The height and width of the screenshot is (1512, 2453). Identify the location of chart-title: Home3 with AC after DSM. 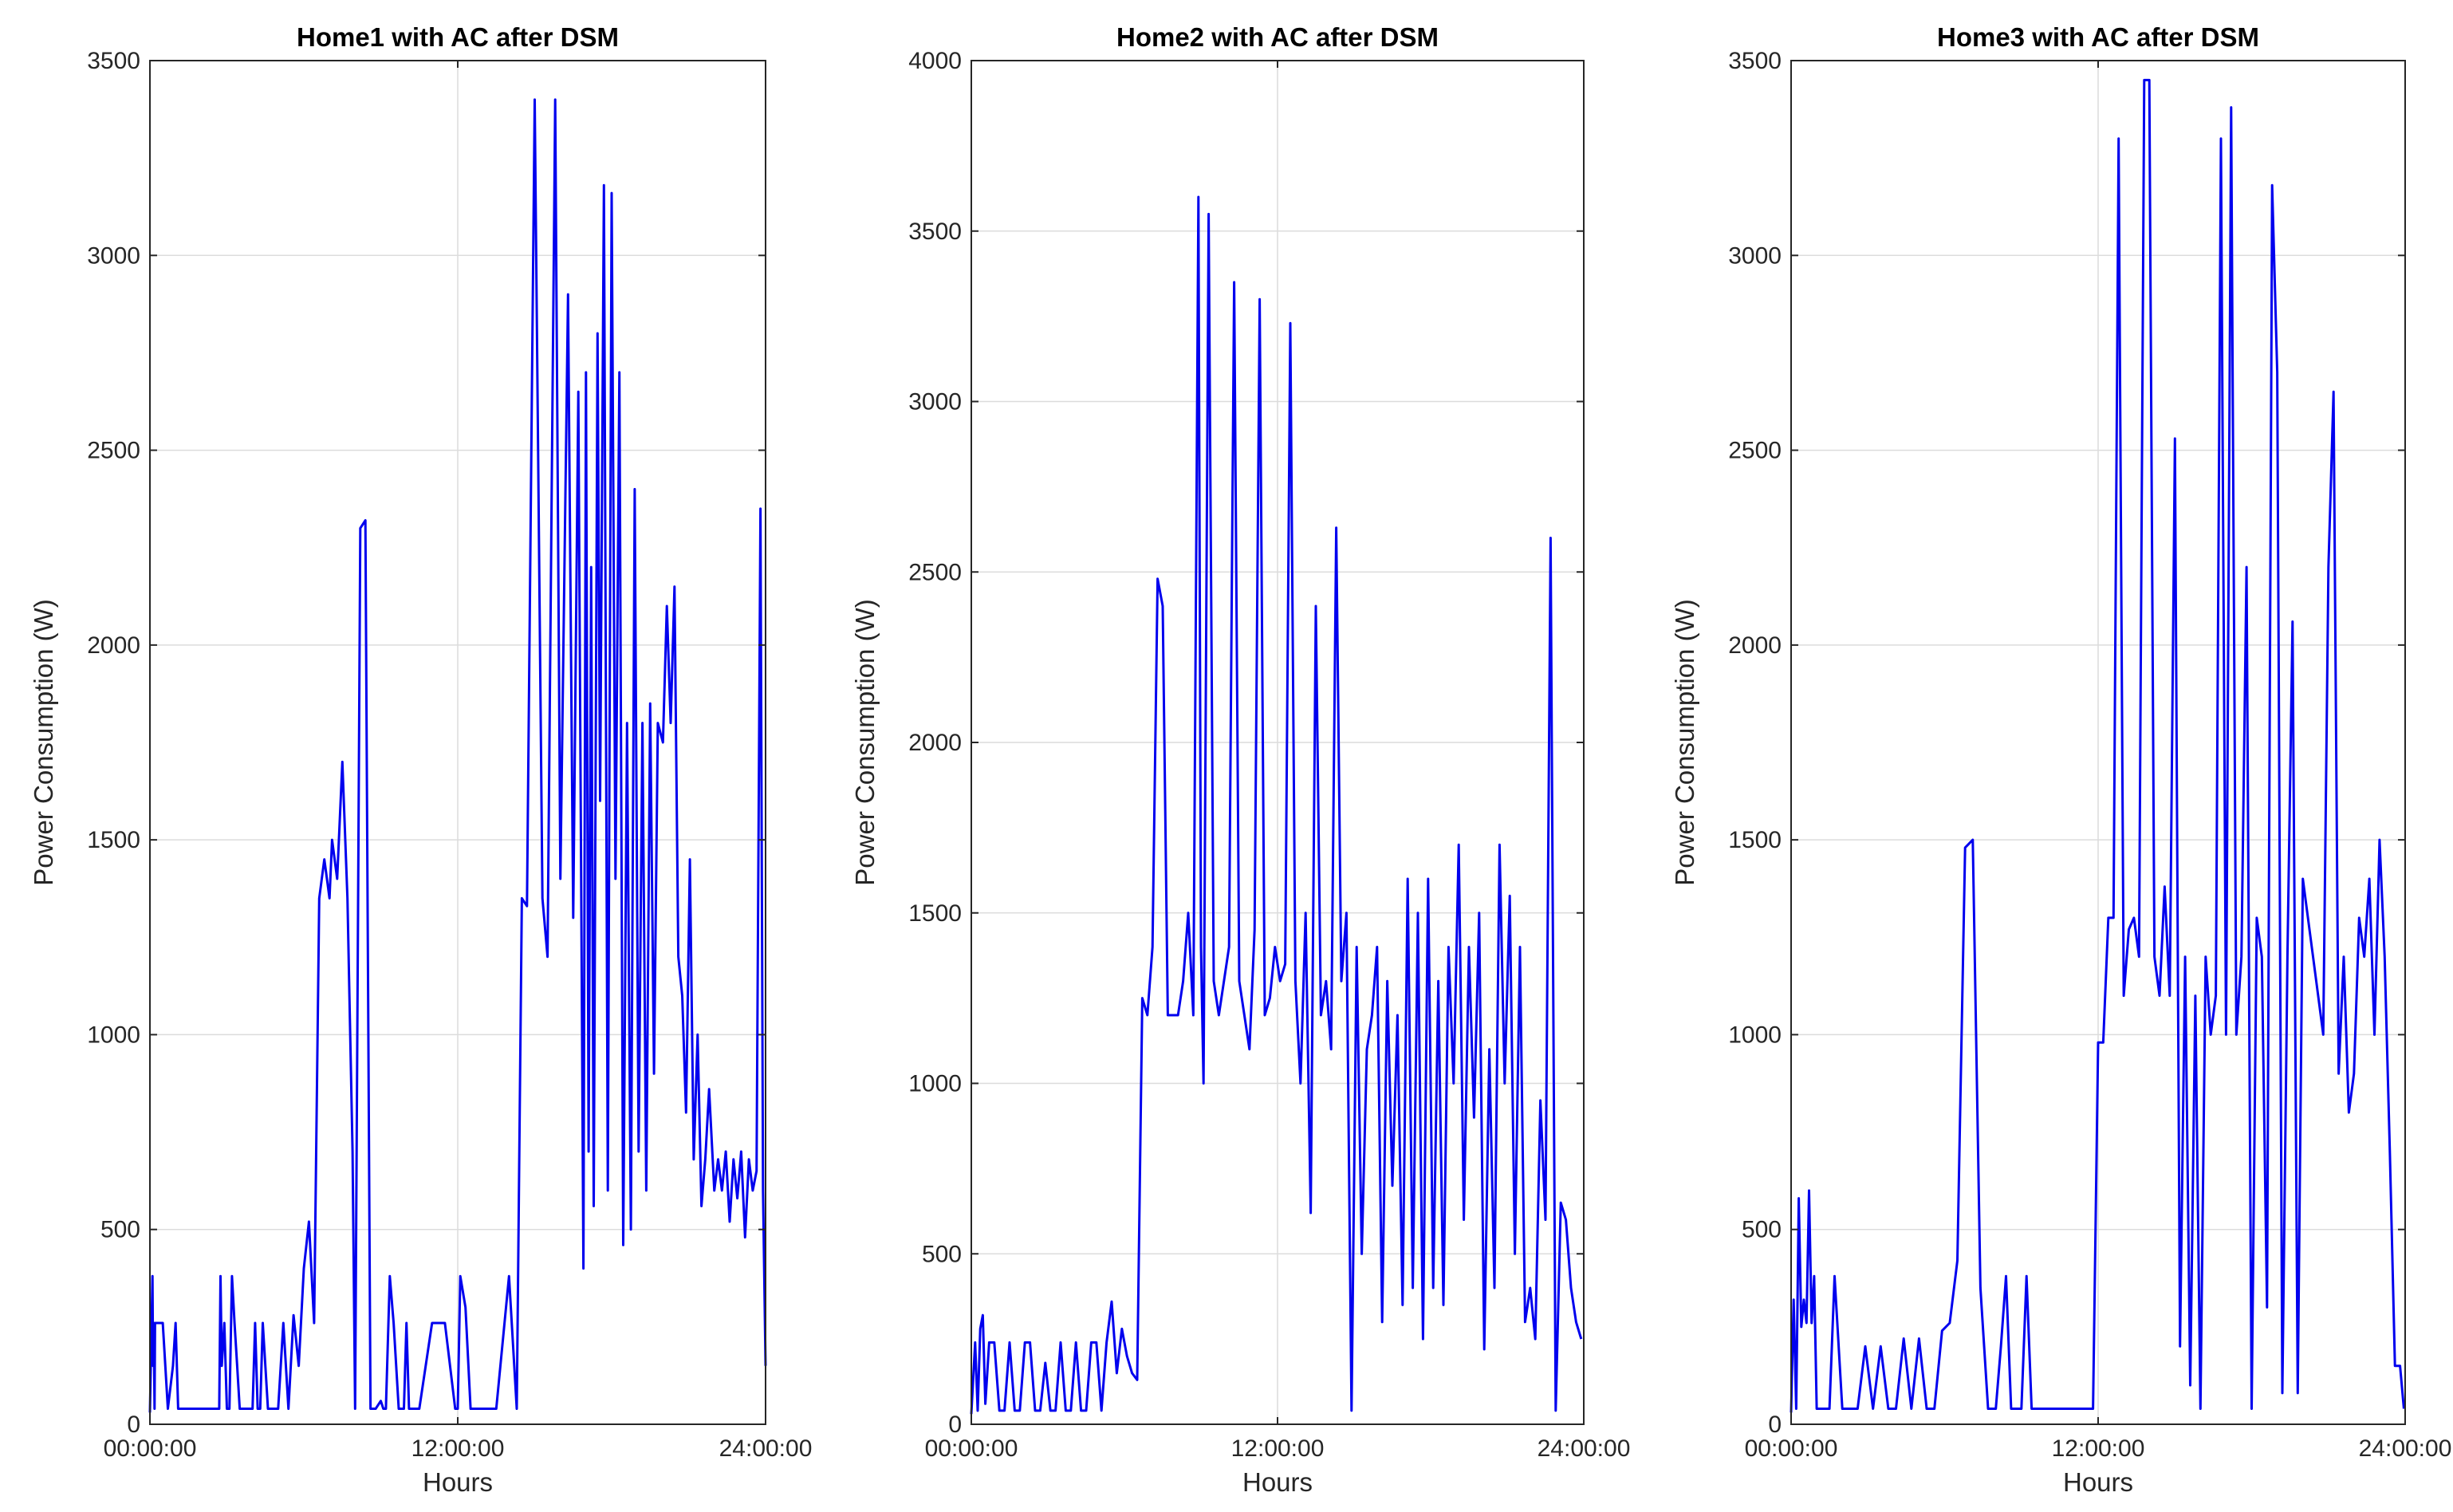
(2098, 37).